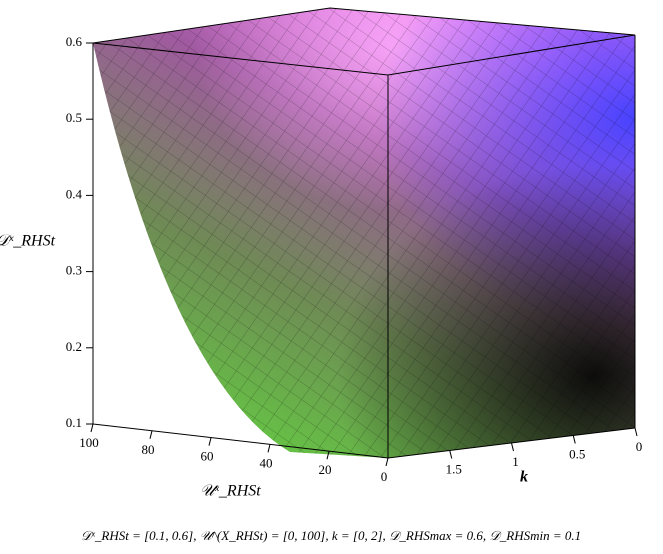 The width and height of the screenshot is (663, 554). What do you see at coordinates (230, 491) in the screenshot?
I see `x-axis-title: 𝒰ˣ_RHSt` at bounding box center [230, 491].